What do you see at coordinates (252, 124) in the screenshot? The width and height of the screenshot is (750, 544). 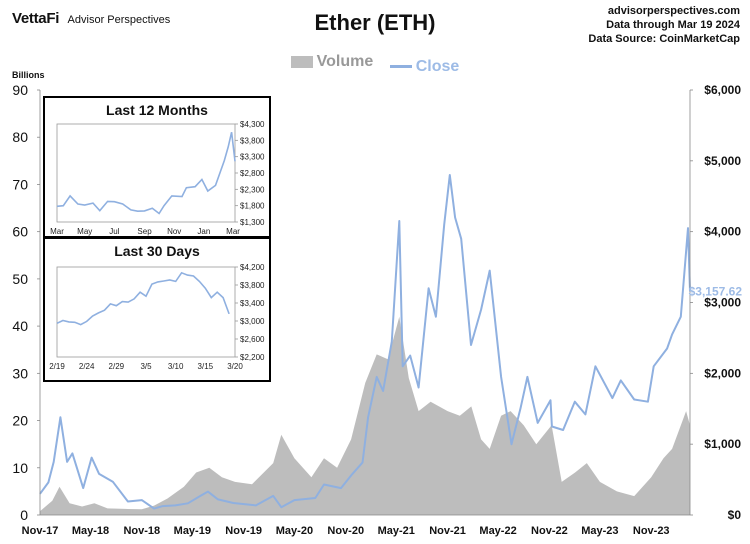 I see `inset-12m-y-tick-label: $4,300` at bounding box center [252, 124].